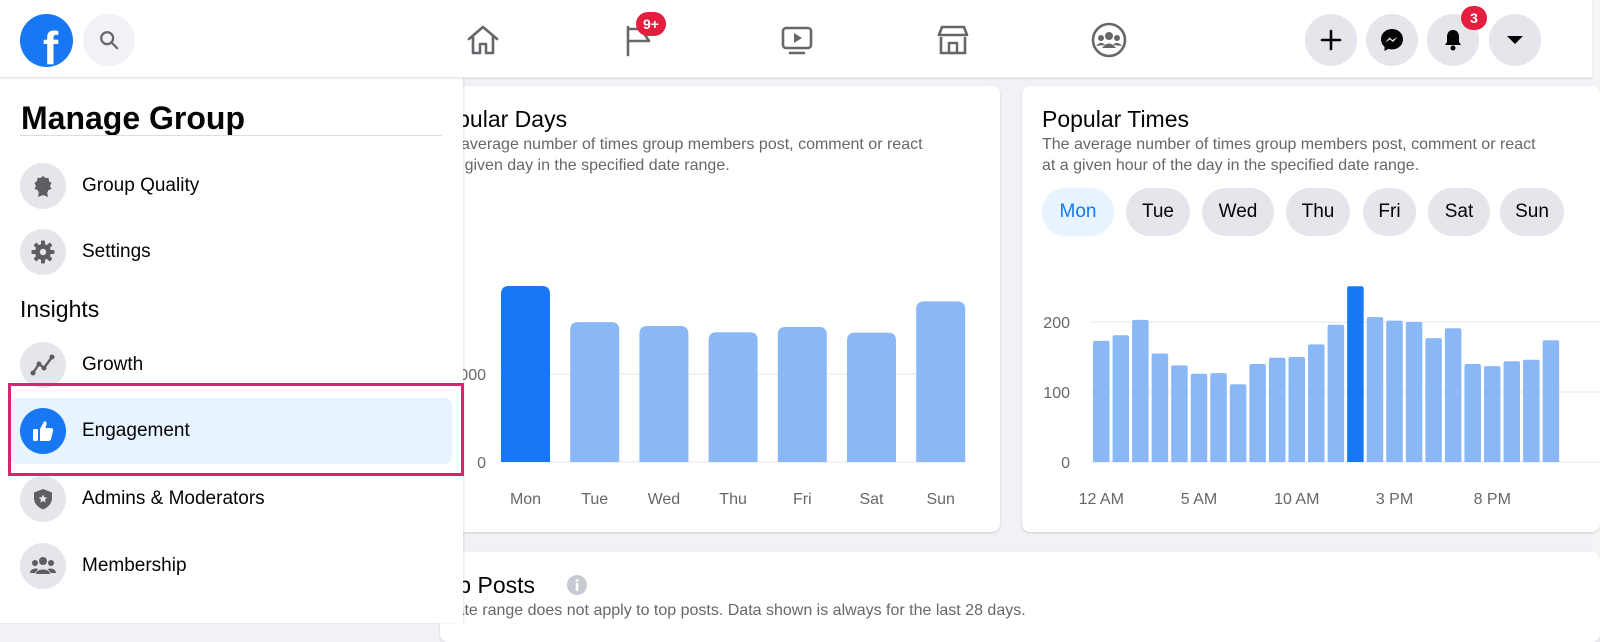 The image size is (1600, 642). I want to click on bar-12-pm, so click(1336, 393).